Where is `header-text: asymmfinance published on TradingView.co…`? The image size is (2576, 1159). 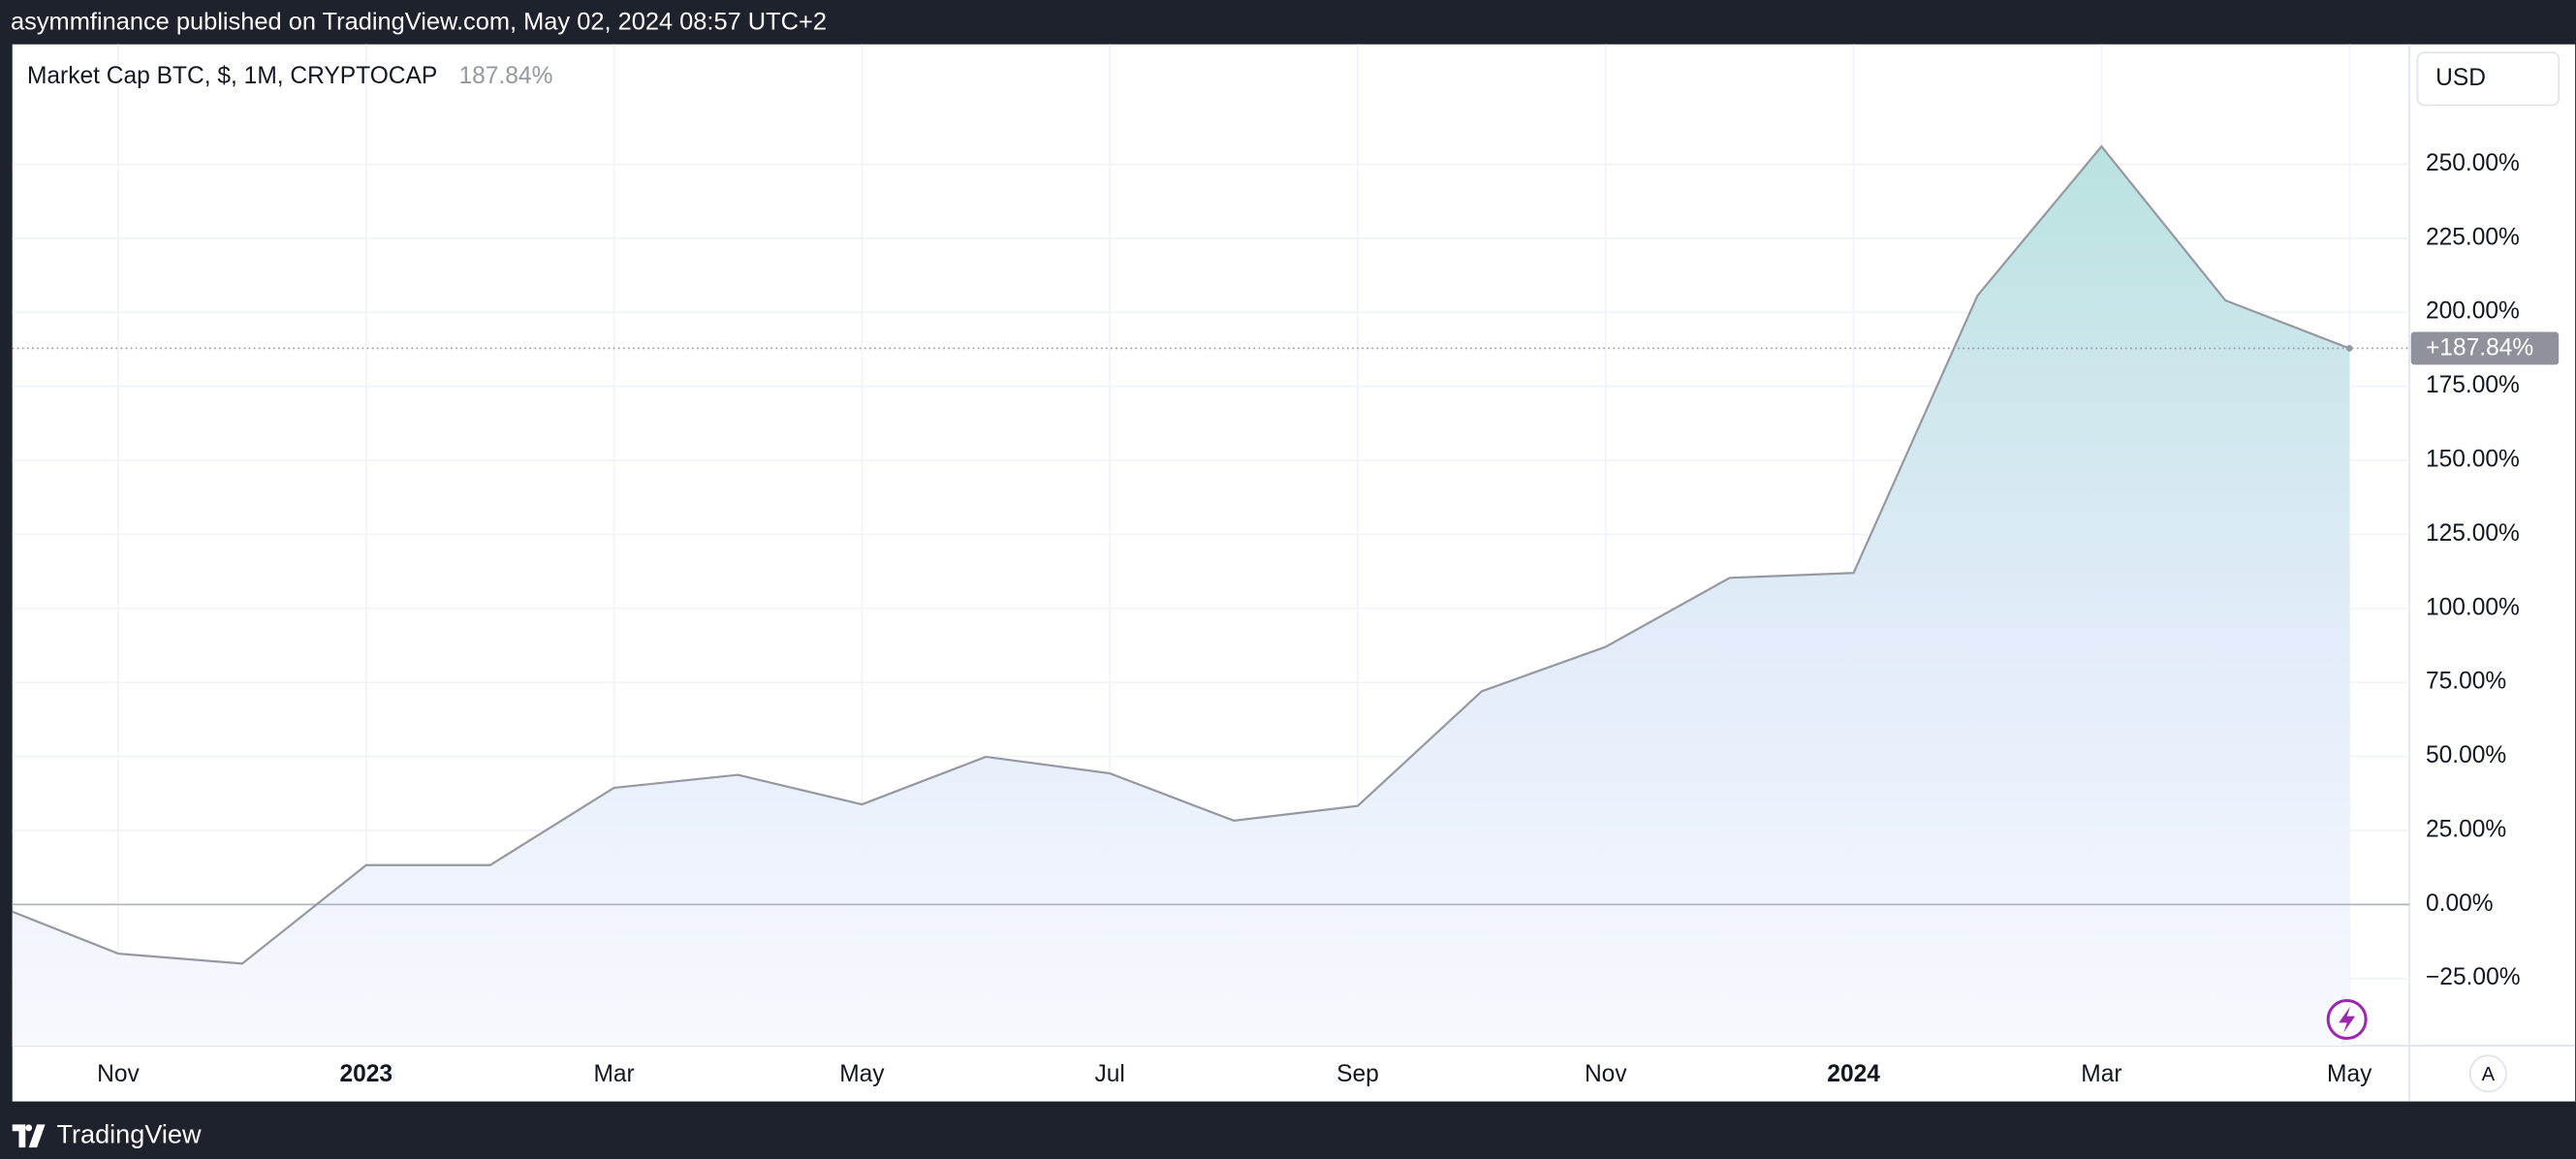
header-text: asymmfinance published on TradingView.co… is located at coordinates (419, 21).